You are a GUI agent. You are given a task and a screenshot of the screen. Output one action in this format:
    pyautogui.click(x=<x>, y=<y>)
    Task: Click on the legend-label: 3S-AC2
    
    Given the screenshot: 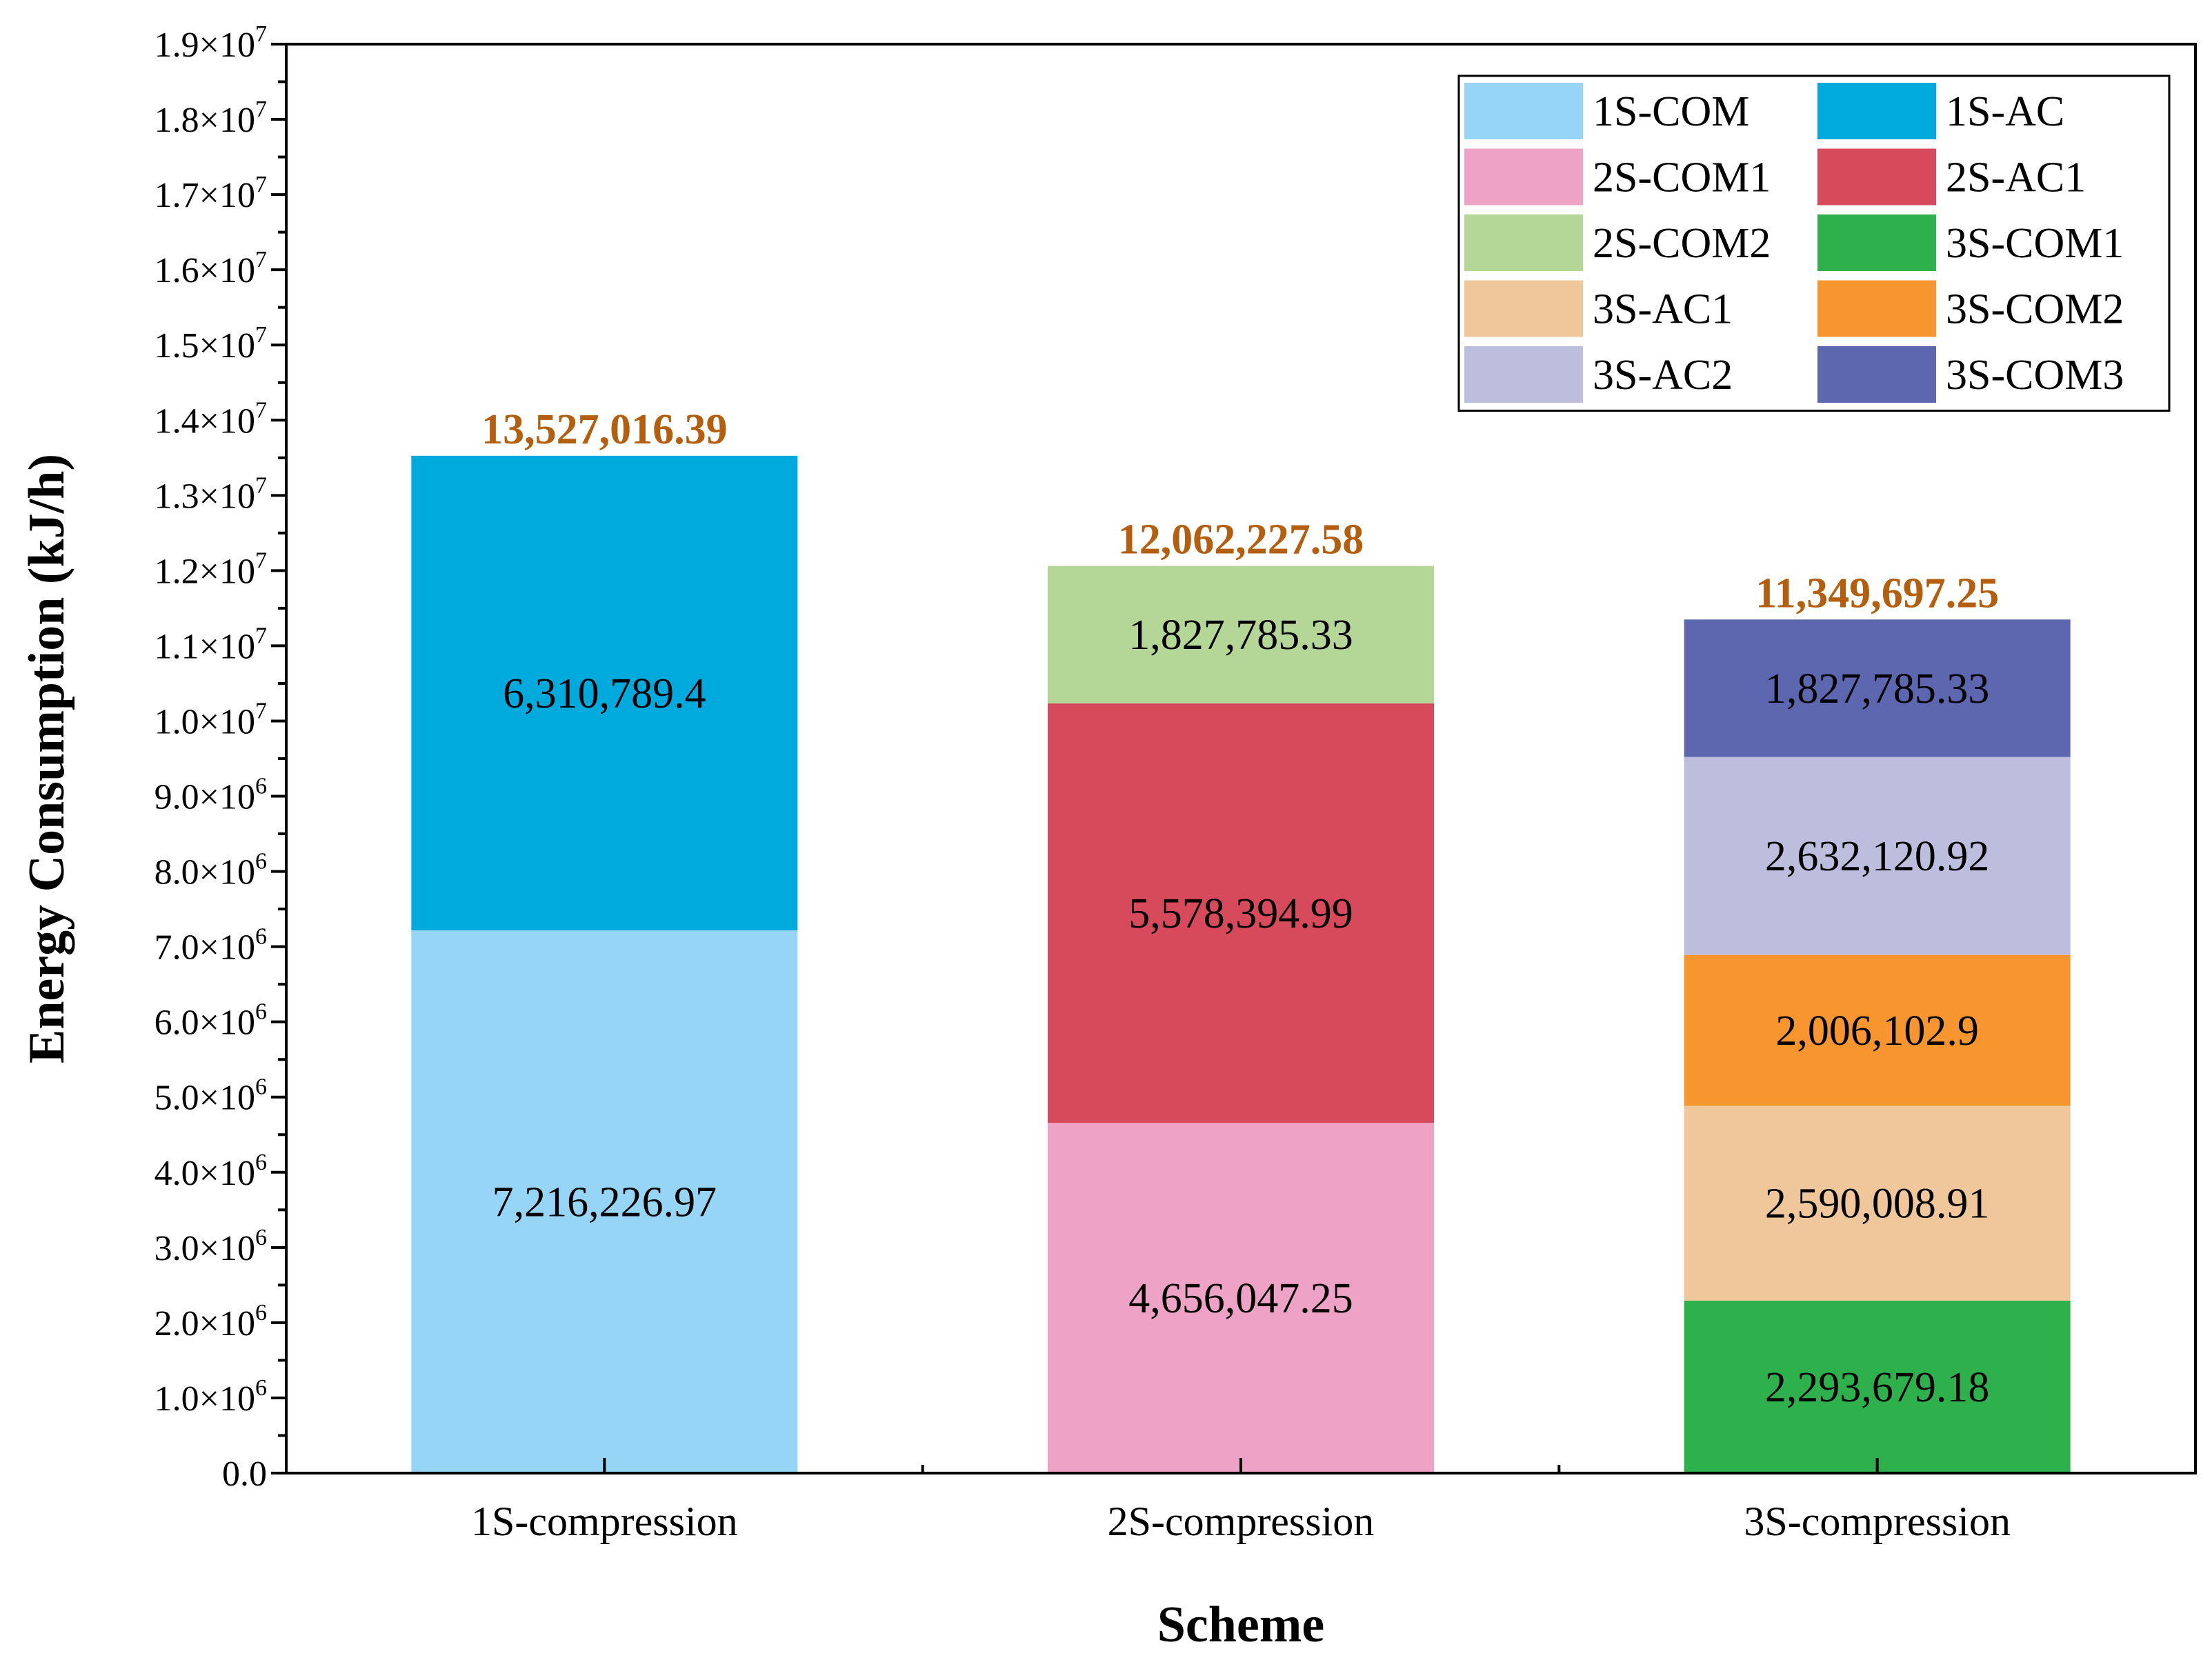 What is the action you would take?
    pyautogui.click(x=1663, y=376)
    